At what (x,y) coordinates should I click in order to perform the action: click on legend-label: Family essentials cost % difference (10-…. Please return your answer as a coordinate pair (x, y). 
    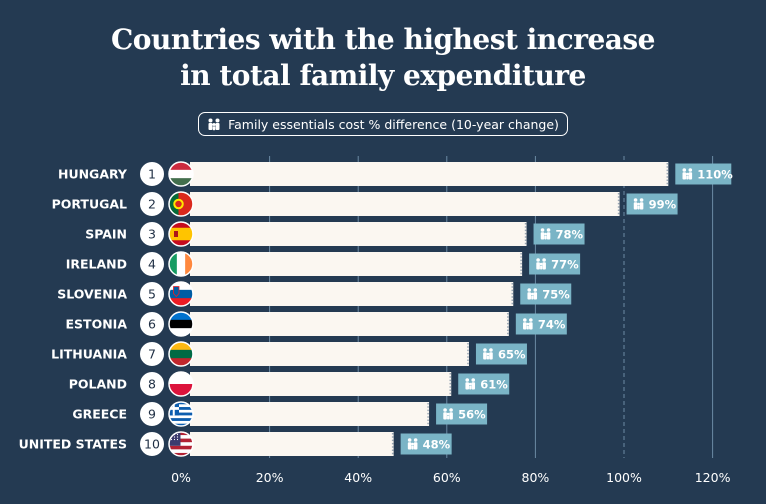
    Looking at the image, I should click on (393, 124).